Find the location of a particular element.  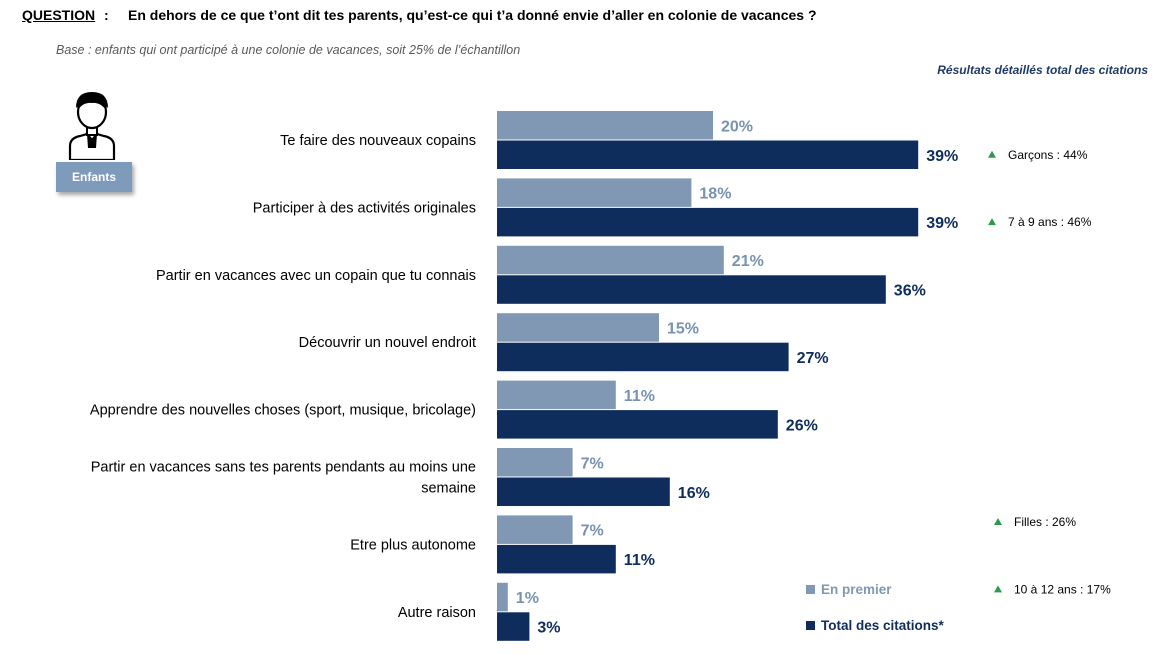

legend-total: Total des citations* is located at coordinates (875, 625).